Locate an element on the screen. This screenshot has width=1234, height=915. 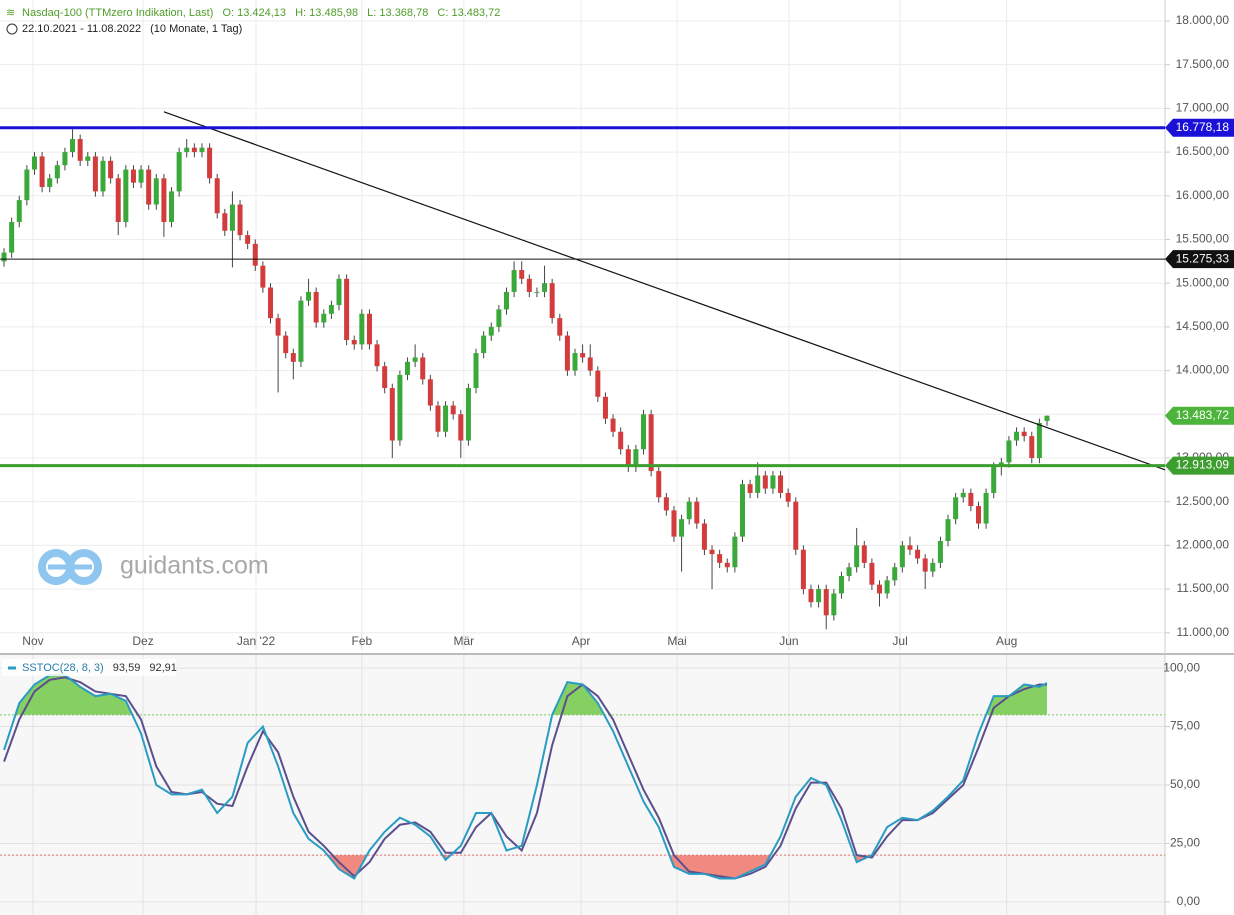
x-tick-label: Apr is located at coordinates (581, 641).